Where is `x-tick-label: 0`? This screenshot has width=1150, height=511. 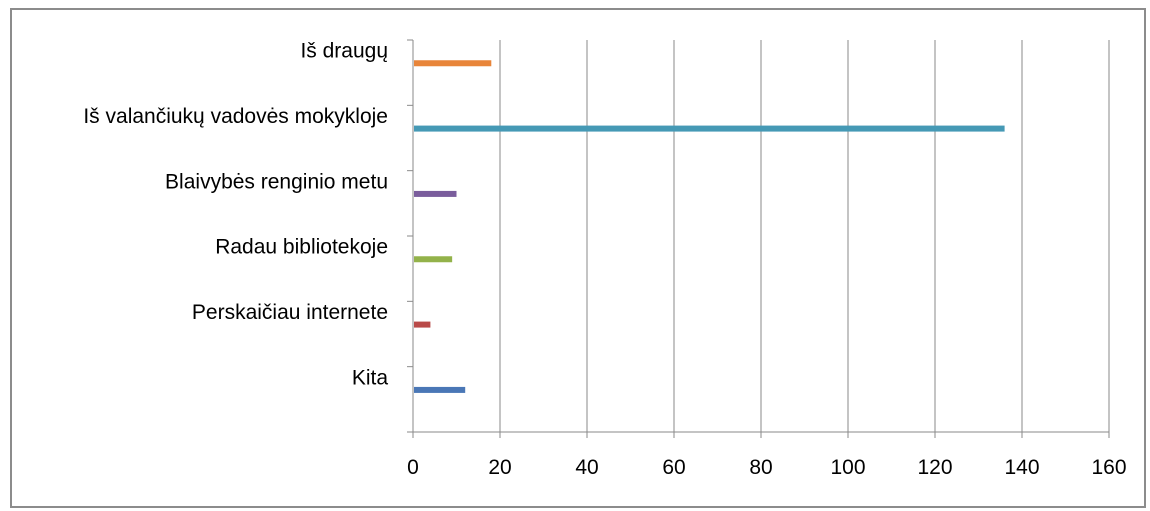
x-tick-label: 0 is located at coordinates (413, 467).